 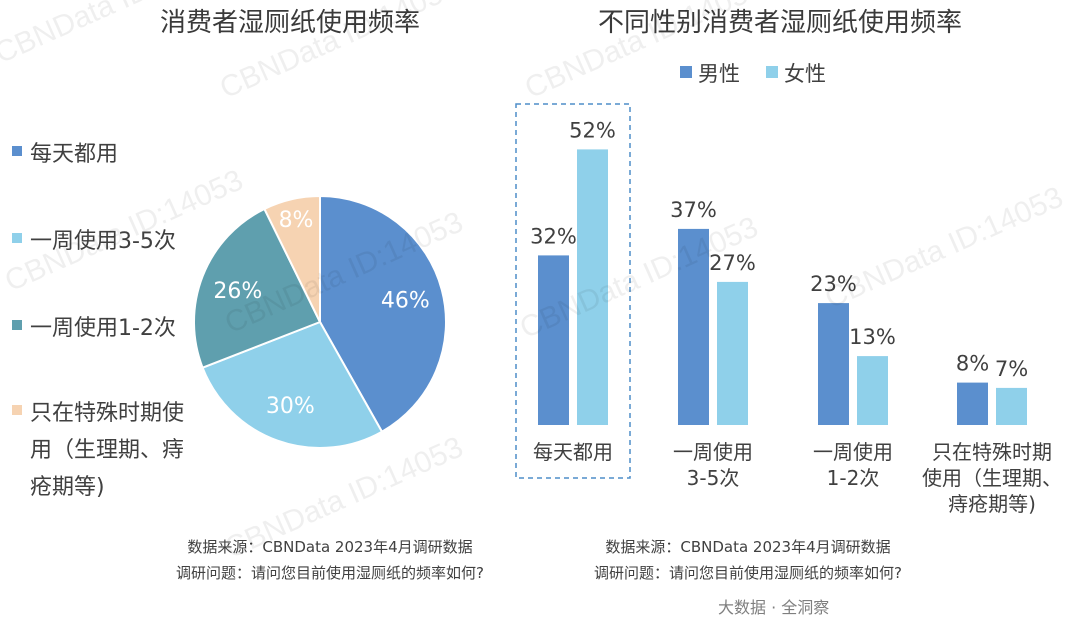 What do you see at coordinates (753, 74) in the screenshot?
I see `bar-legend: 男性 女性` at bounding box center [753, 74].